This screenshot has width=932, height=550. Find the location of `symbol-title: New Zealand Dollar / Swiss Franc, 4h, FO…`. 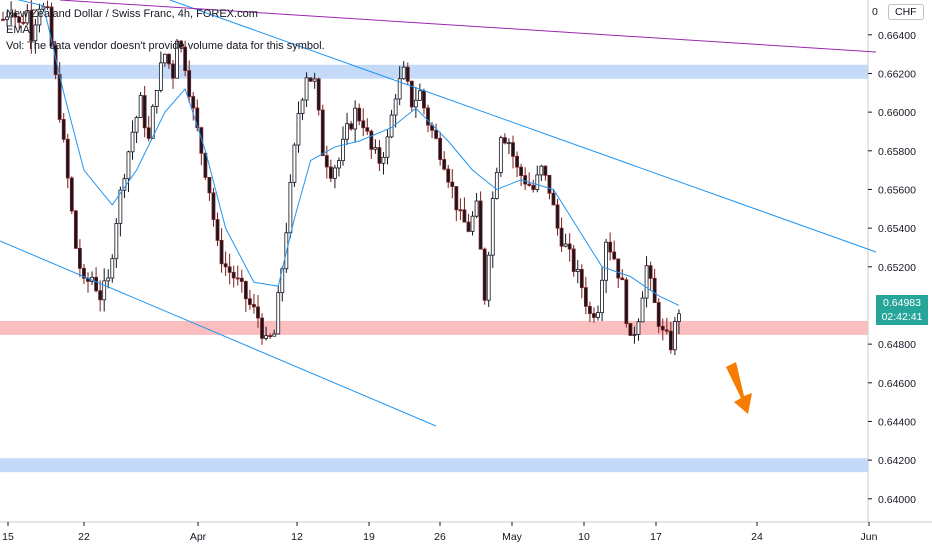

symbol-title: New Zealand Dollar / Swiss Franc, 4h, FO… is located at coordinates (132, 14).